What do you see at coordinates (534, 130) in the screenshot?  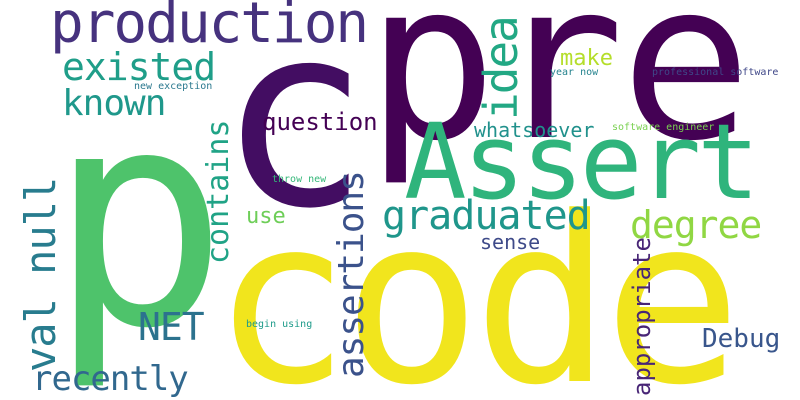 I see `word-whatsoever: whatsoever` at bounding box center [534, 130].